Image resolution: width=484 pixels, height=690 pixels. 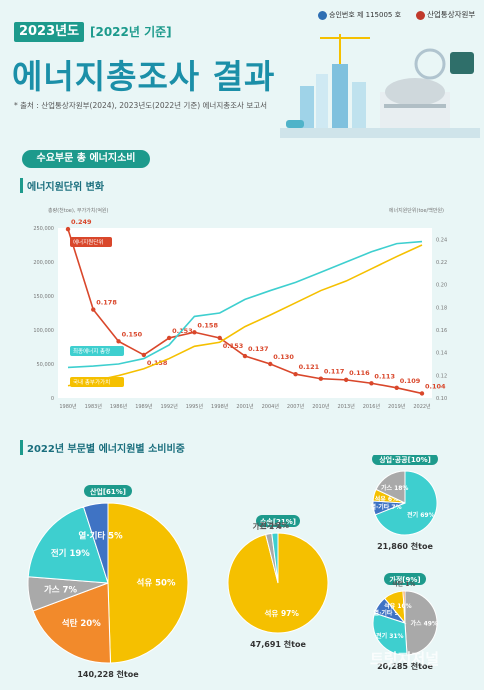 I want to click on x-tick-label: 2019년, so click(x=397, y=406).